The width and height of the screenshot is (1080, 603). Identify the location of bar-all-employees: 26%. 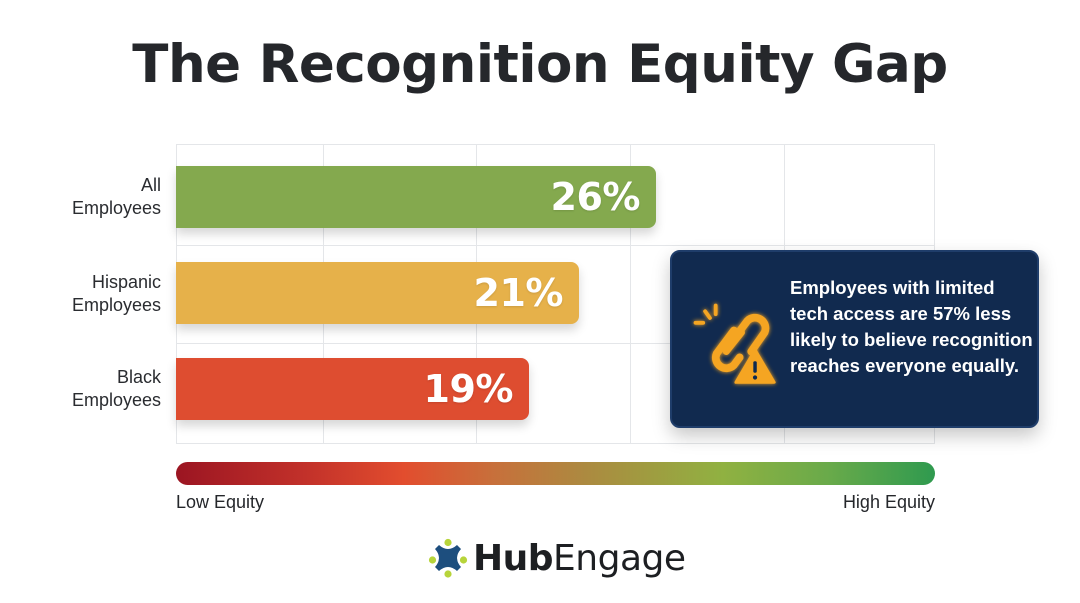
(416, 197).